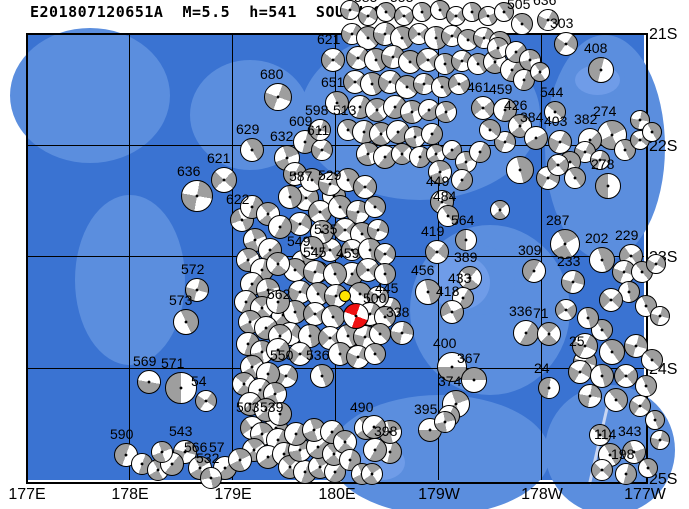  What do you see at coordinates (233, 494) in the screenshot?
I see `lon-tick-label: 179E` at bounding box center [233, 494].